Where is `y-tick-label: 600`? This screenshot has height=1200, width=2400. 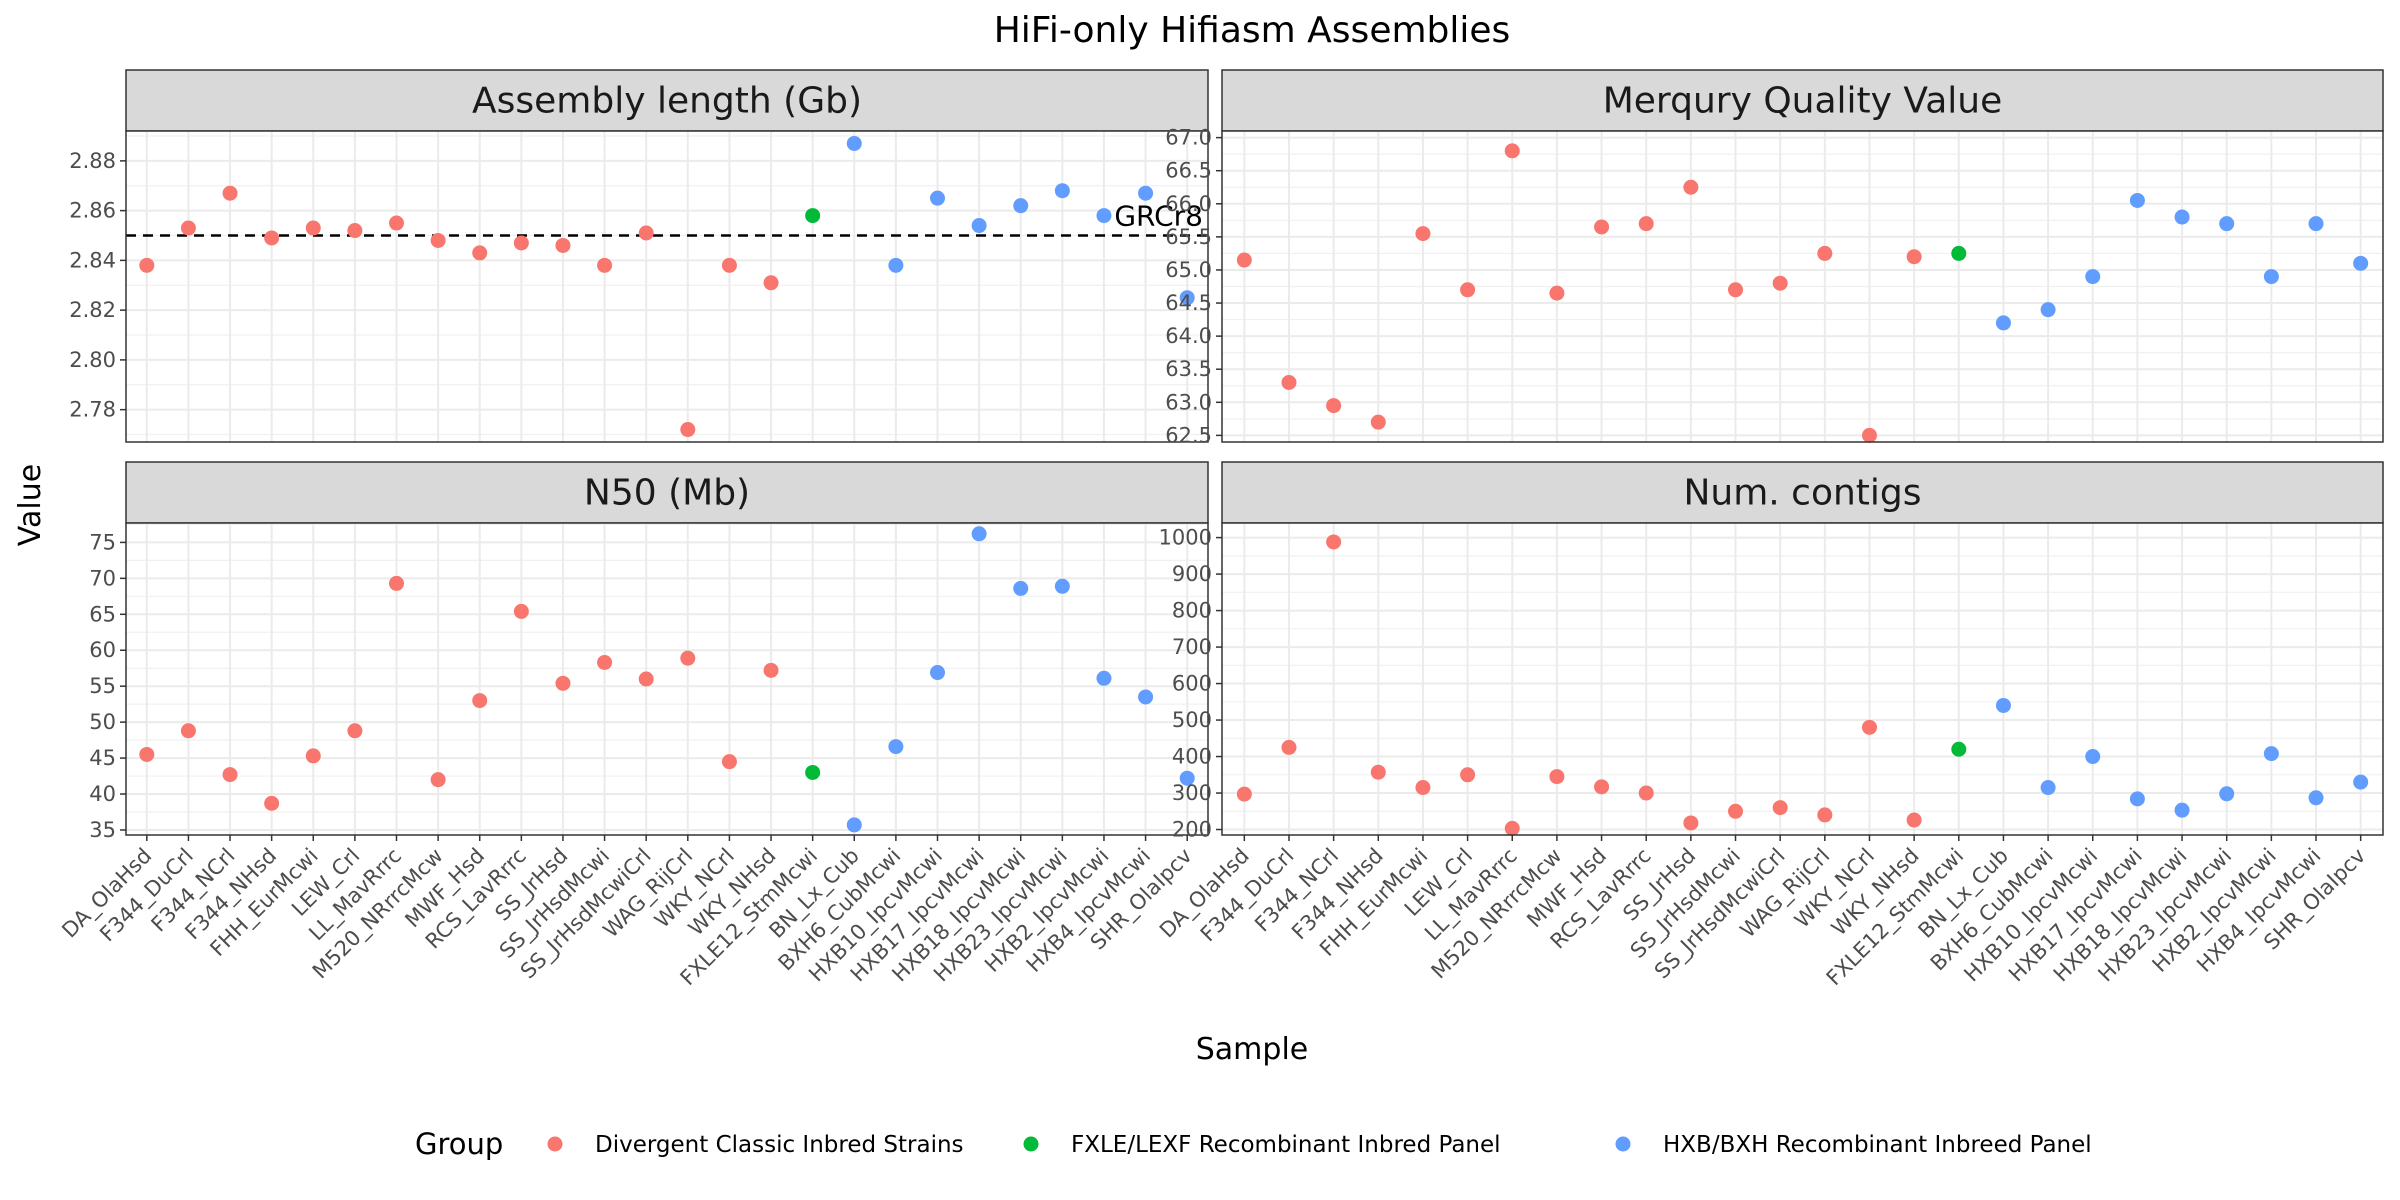 y-tick-label: 600 is located at coordinates (1192, 684).